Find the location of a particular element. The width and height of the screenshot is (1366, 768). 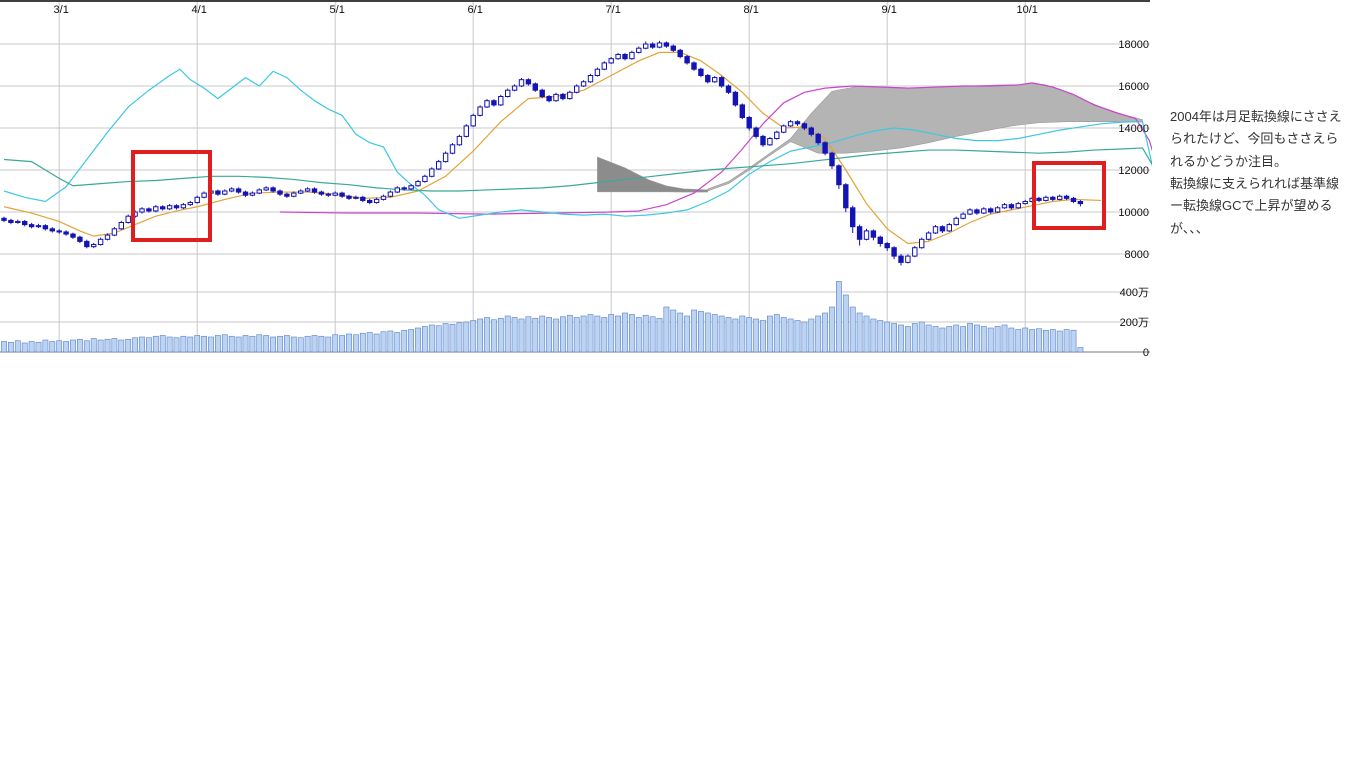

x-axis-label: 8/1 is located at coordinates (751, 10).